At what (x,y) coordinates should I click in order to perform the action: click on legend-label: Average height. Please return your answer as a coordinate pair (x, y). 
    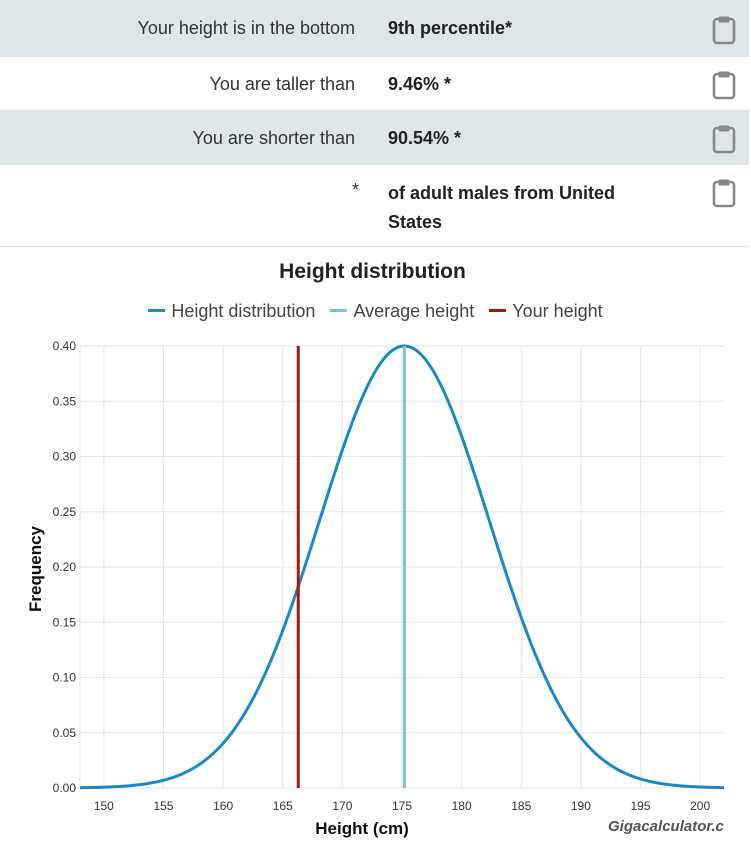
    Looking at the image, I should click on (414, 311).